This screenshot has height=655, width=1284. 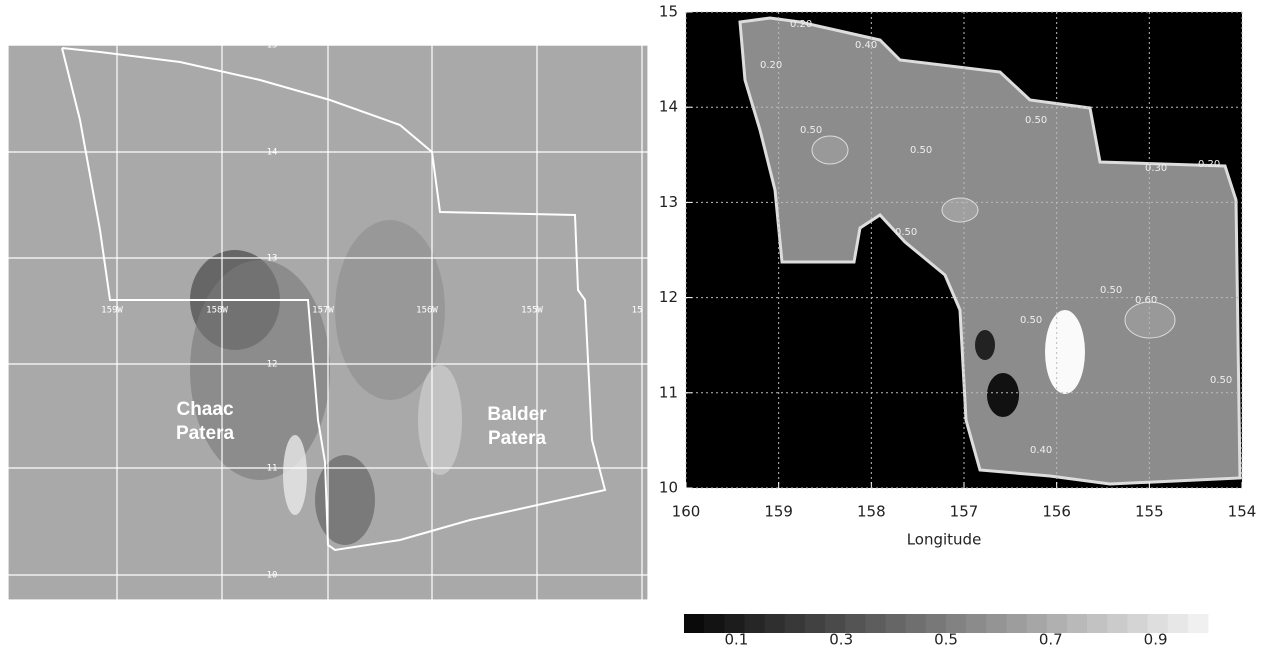 What do you see at coordinates (1146, 300) in the screenshot?
I see `contour-label: 0.60` at bounding box center [1146, 300].